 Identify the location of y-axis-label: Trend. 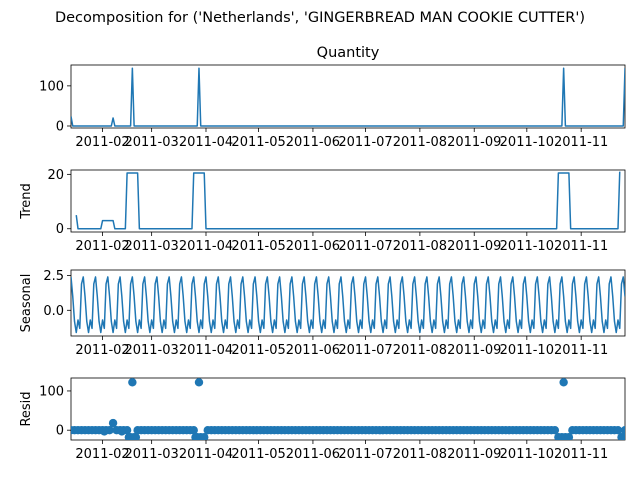
(26, 201).